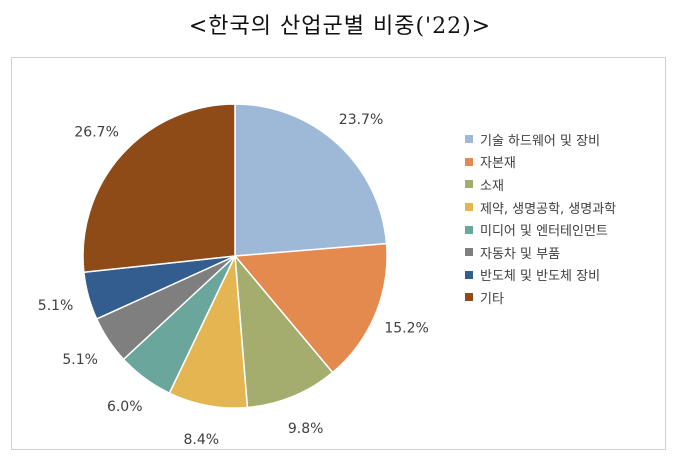 The width and height of the screenshot is (680, 459). I want to click on legend-label-7: 기타, so click(492, 299).